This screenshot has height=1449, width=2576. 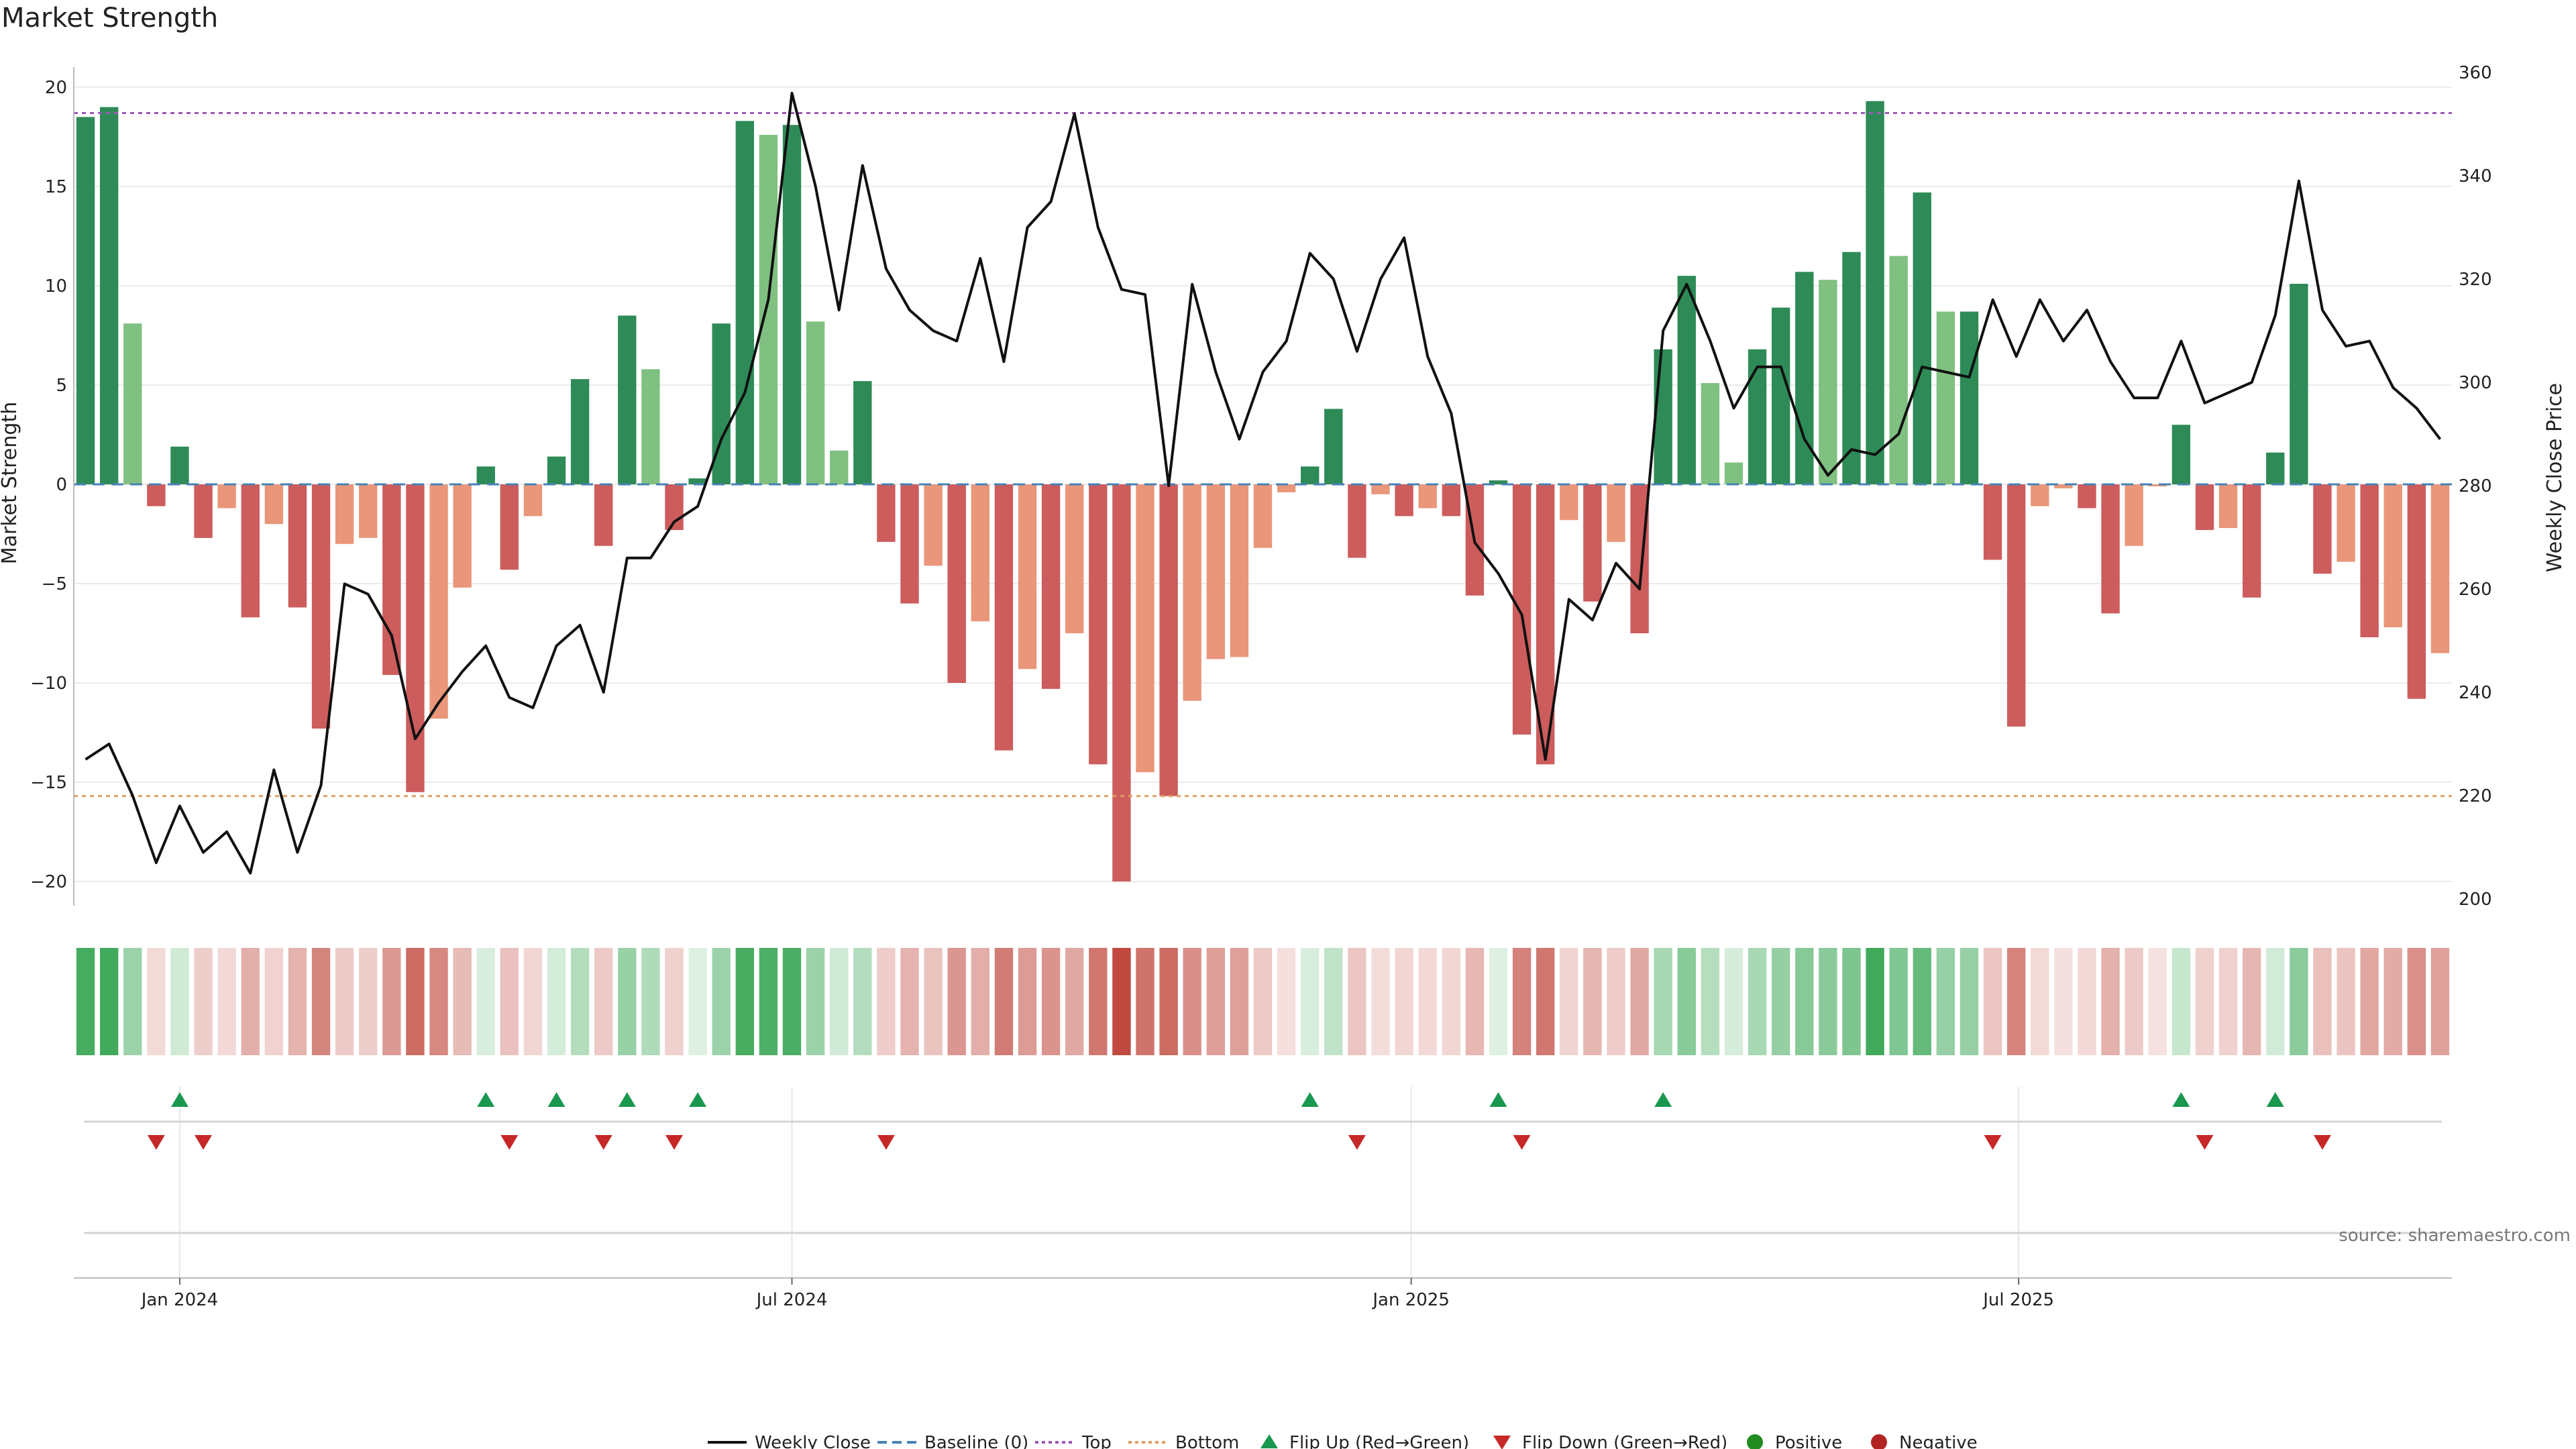 What do you see at coordinates (1624, 1441) in the screenshot?
I see `legend-label: Flip Down (Green→Red)` at bounding box center [1624, 1441].